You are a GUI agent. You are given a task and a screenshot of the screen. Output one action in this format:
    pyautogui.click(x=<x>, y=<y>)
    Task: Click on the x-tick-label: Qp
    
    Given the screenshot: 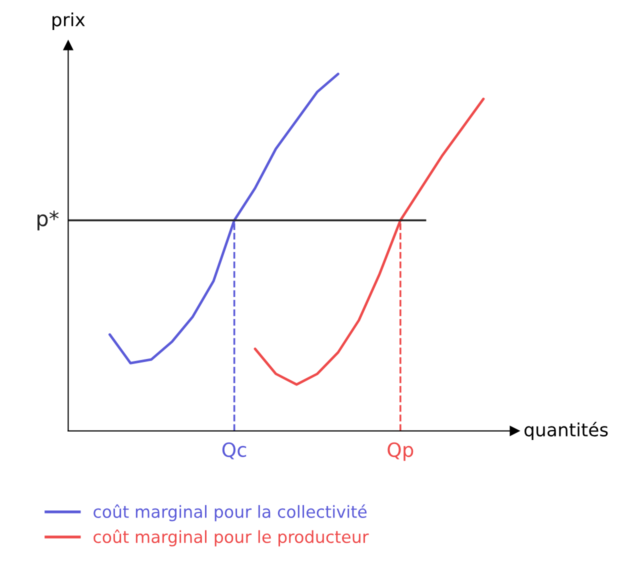 What is the action you would take?
    pyautogui.click(x=401, y=451)
    